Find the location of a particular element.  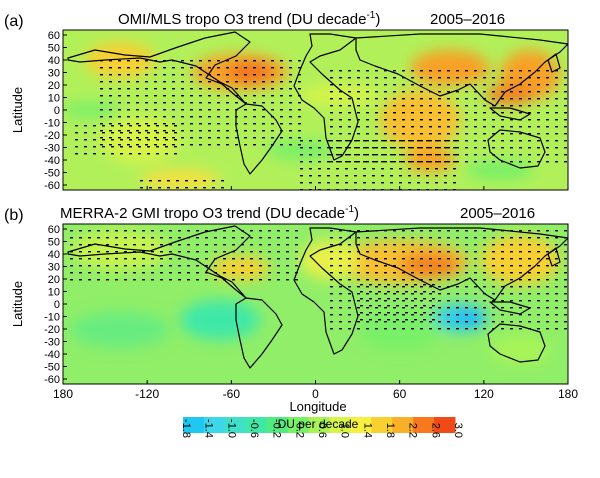

lat-tick-label: 10 is located at coordinates (54, 99).